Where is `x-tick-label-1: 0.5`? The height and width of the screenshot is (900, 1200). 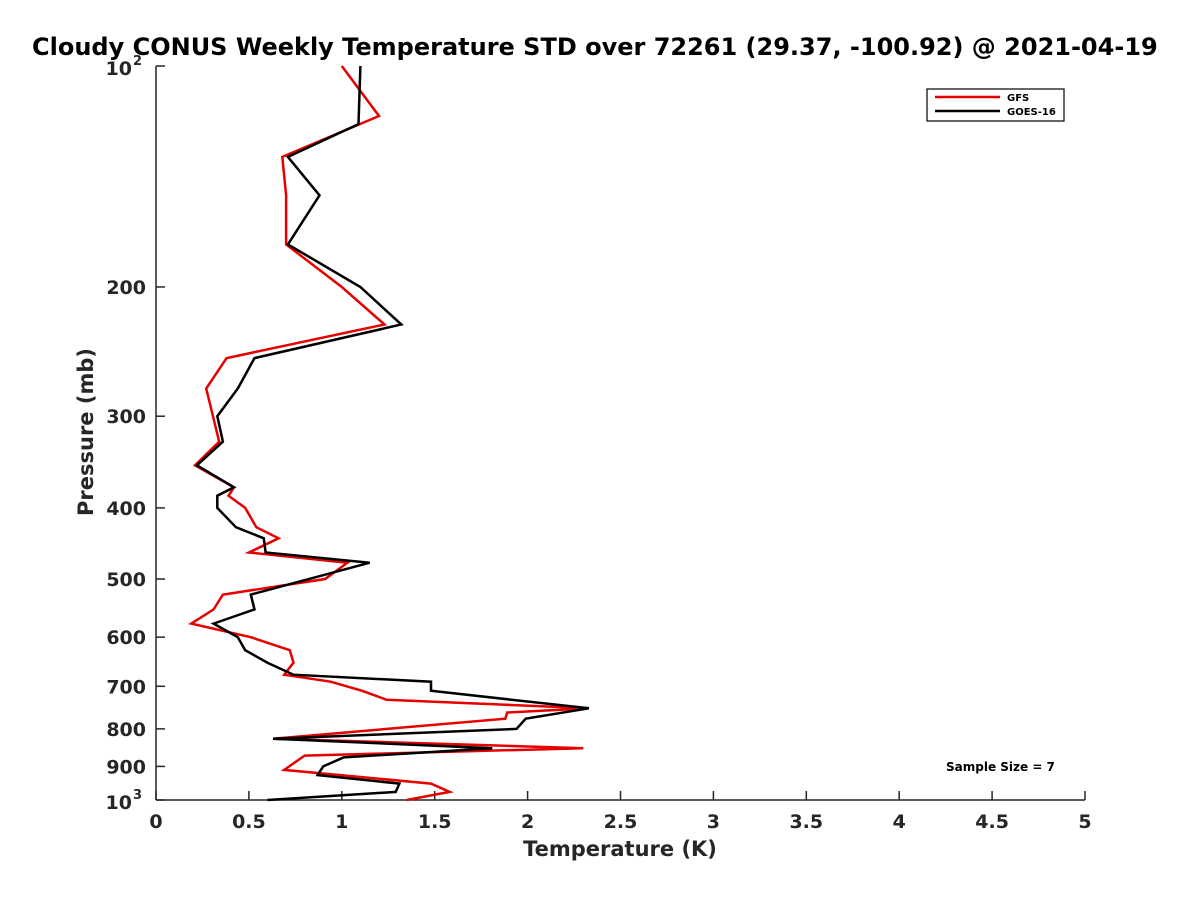
x-tick-label-1: 0.5 is located at coordinates (249, 822).